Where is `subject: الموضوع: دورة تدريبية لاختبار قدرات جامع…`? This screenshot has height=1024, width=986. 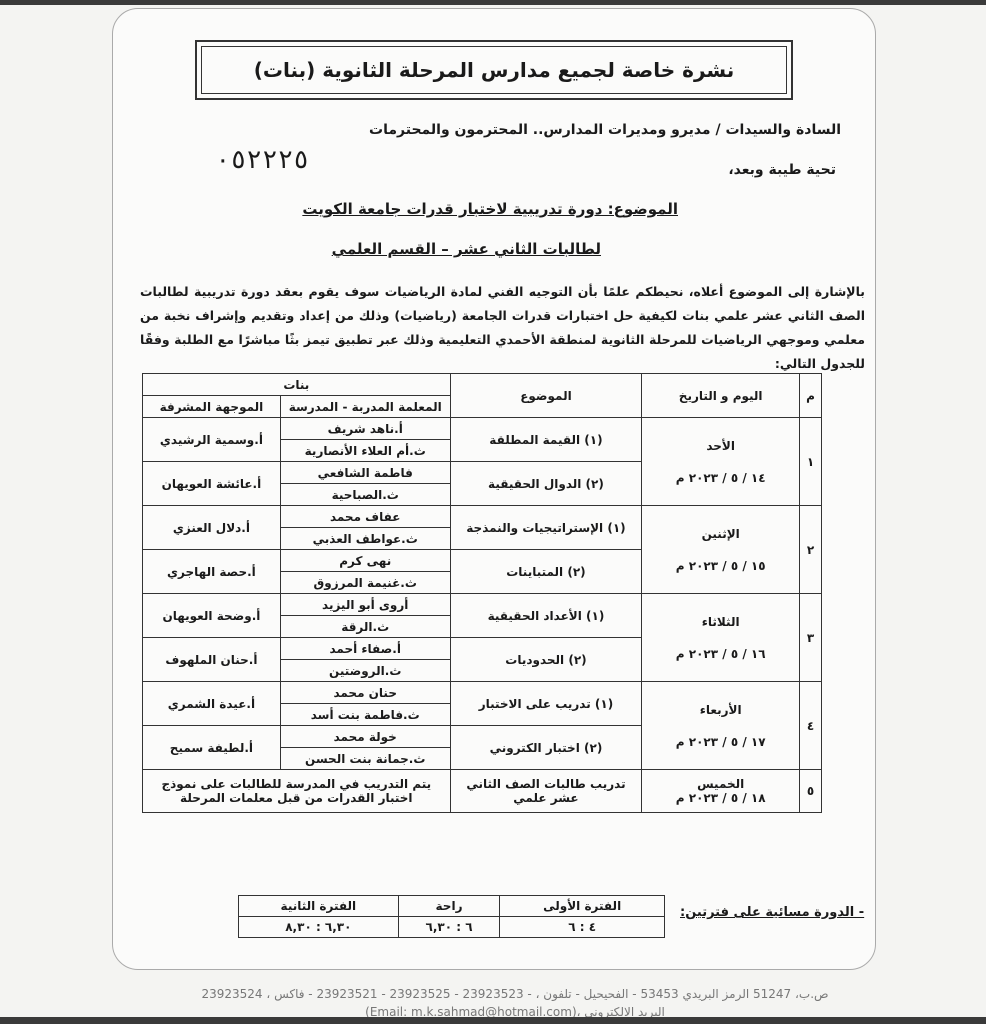 subject: الموضوع: دورة تدريبية لاختبار قدرات جامع… is located at coordinates (490, 209).